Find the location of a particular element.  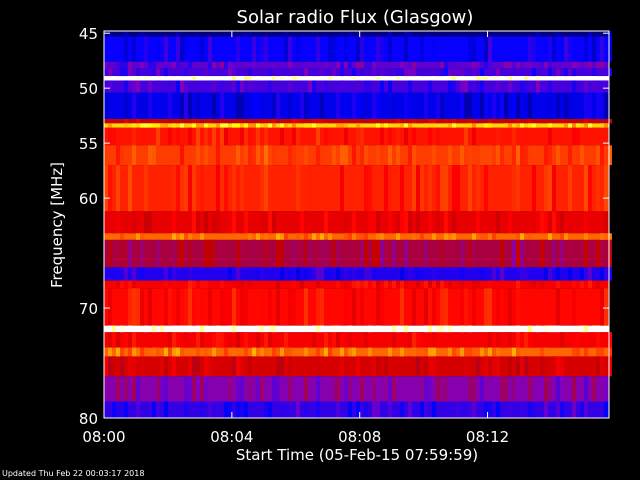

updated-footer: Updated Thu Feb 22 00:03:17 2018 is located at coordinates (73, 473).